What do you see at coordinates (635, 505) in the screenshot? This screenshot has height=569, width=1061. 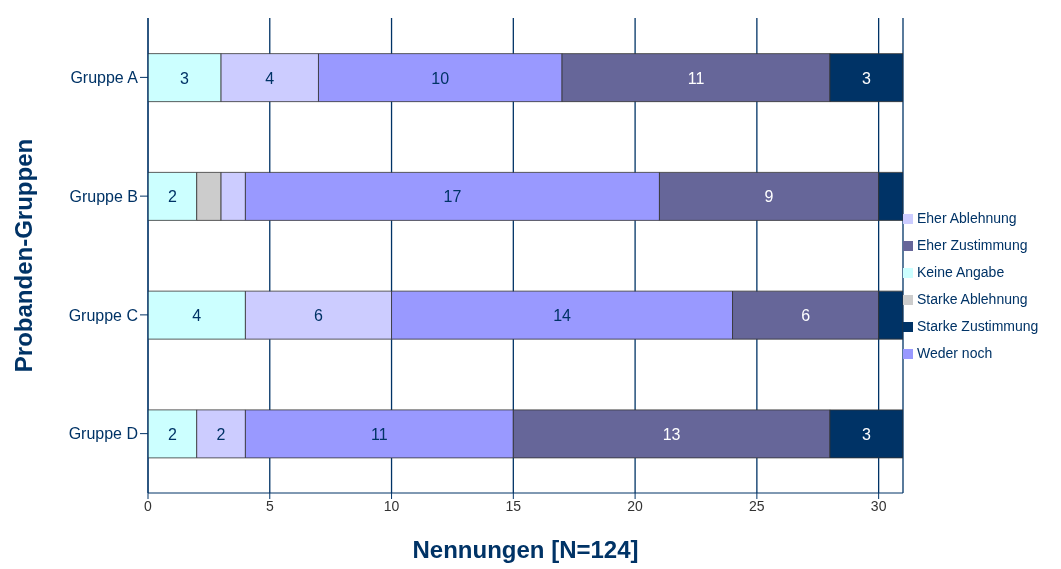 I see `x-tick-label: 20` at bounding box center [635, 505].